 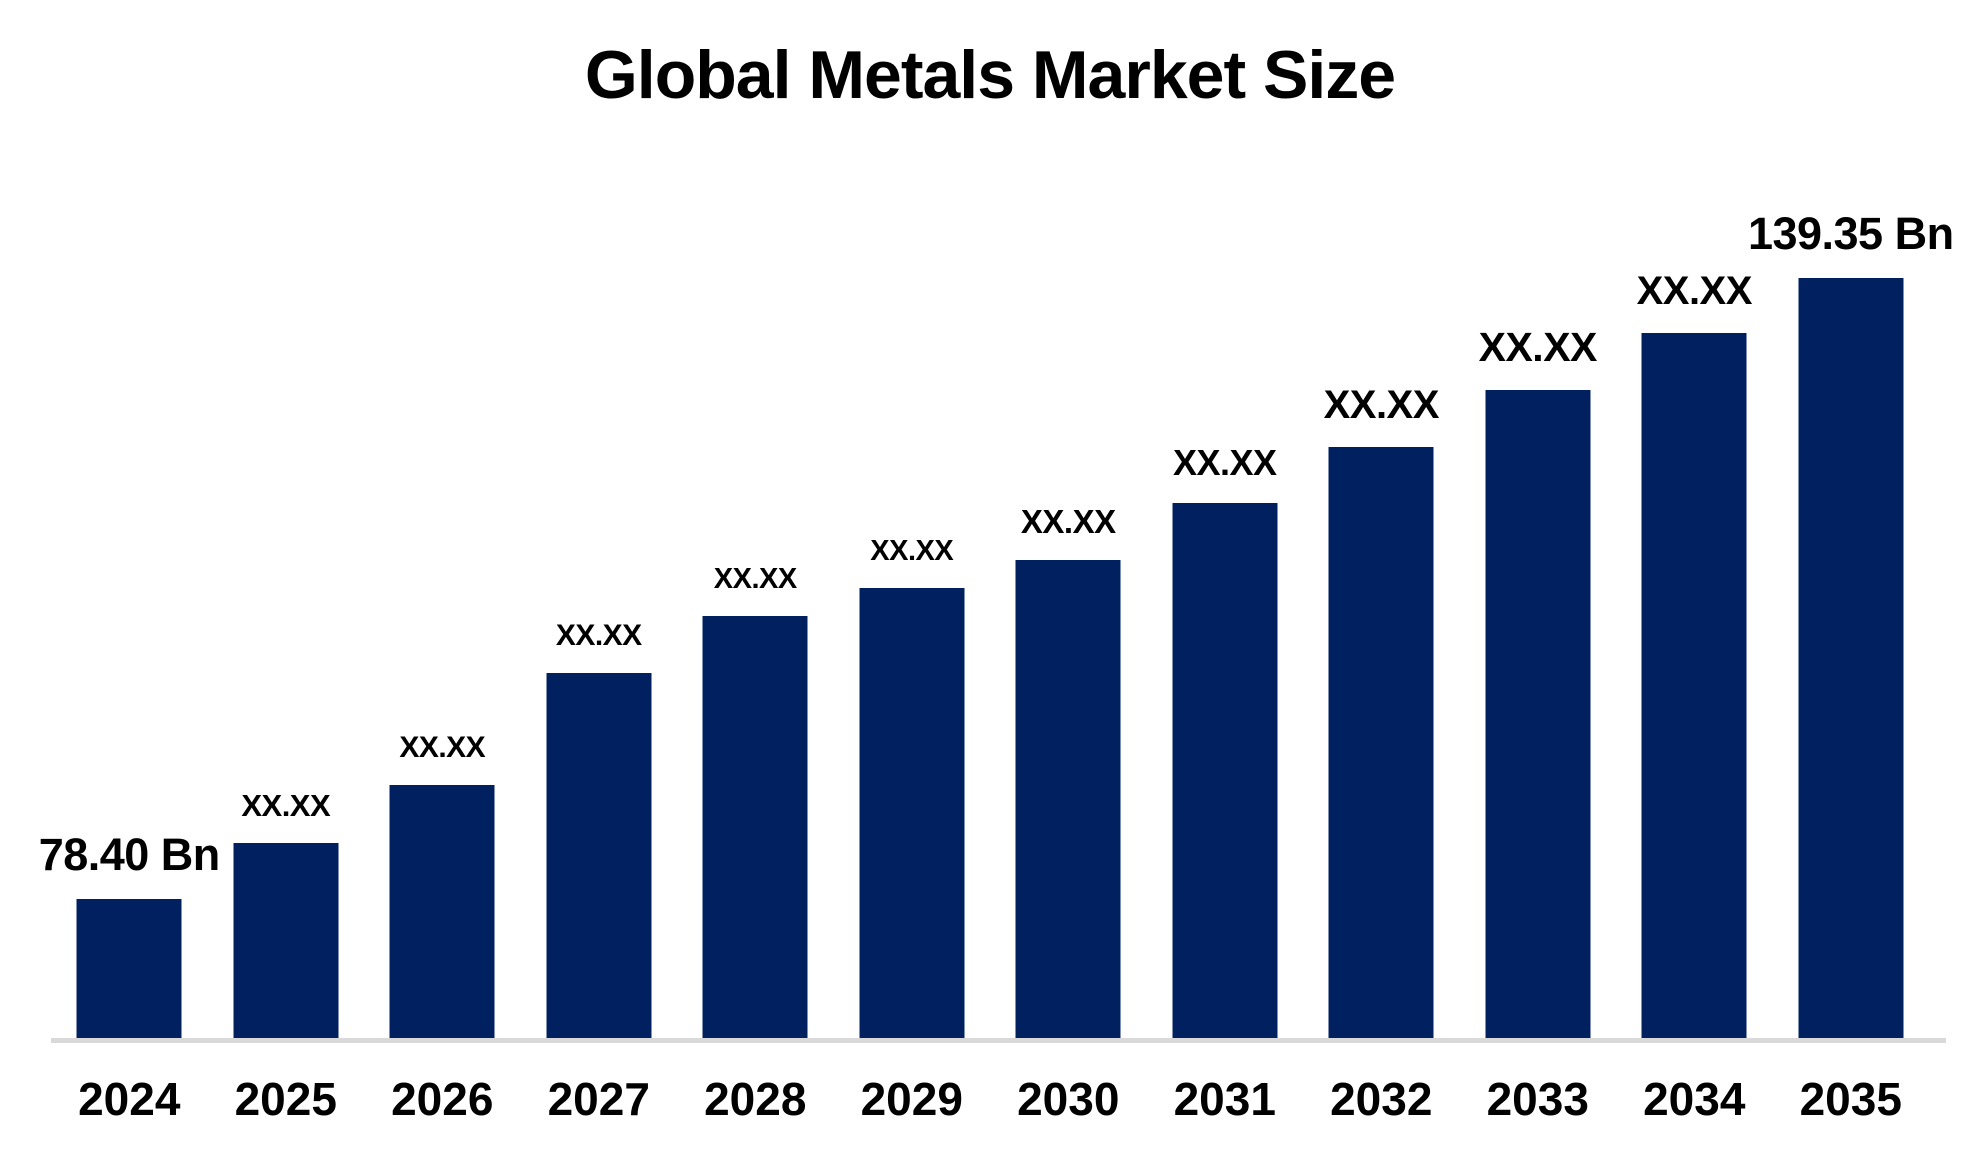 I want to click on bar-value-label-2027: XX.XX, so click(x=598, y=635).